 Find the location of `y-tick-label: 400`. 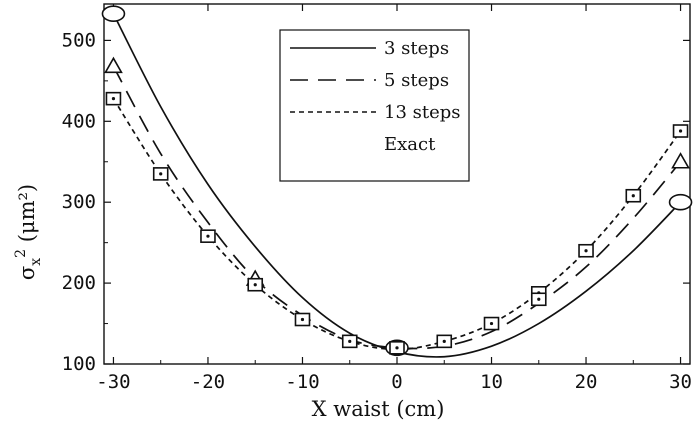

y-tick-label: 400 is located at coordinates (79, 121).